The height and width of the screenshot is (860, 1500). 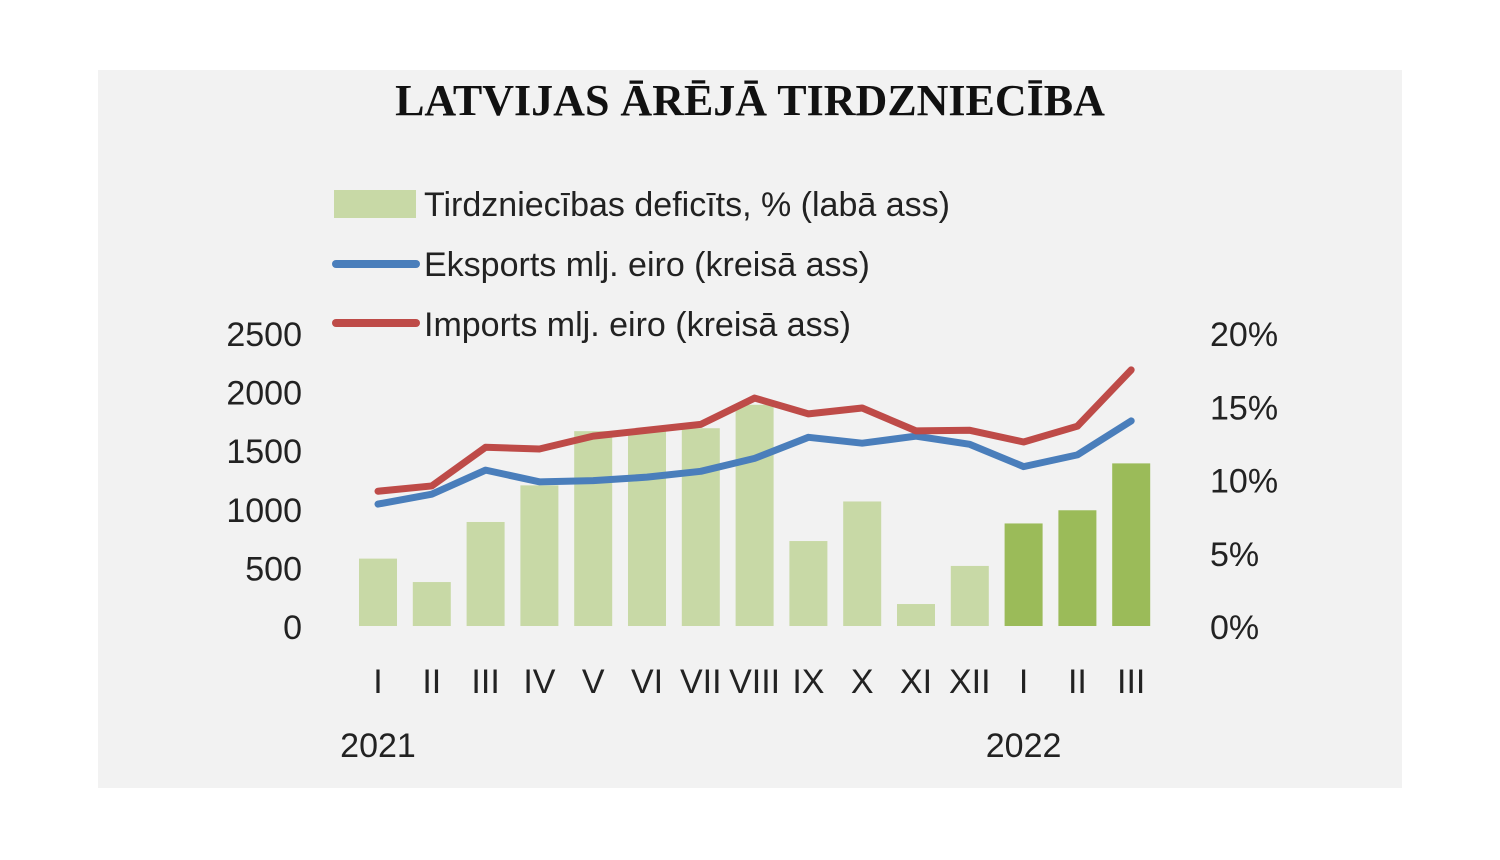 I want to click on right-tick-label: 5%, so click(x=1234, y=555).